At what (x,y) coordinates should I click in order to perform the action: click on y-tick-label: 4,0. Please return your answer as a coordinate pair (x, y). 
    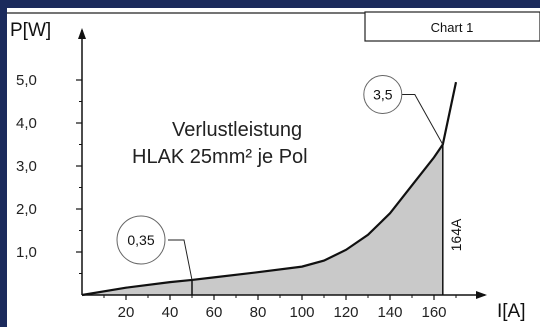
    Looking at the image, I should click on (26, 123).